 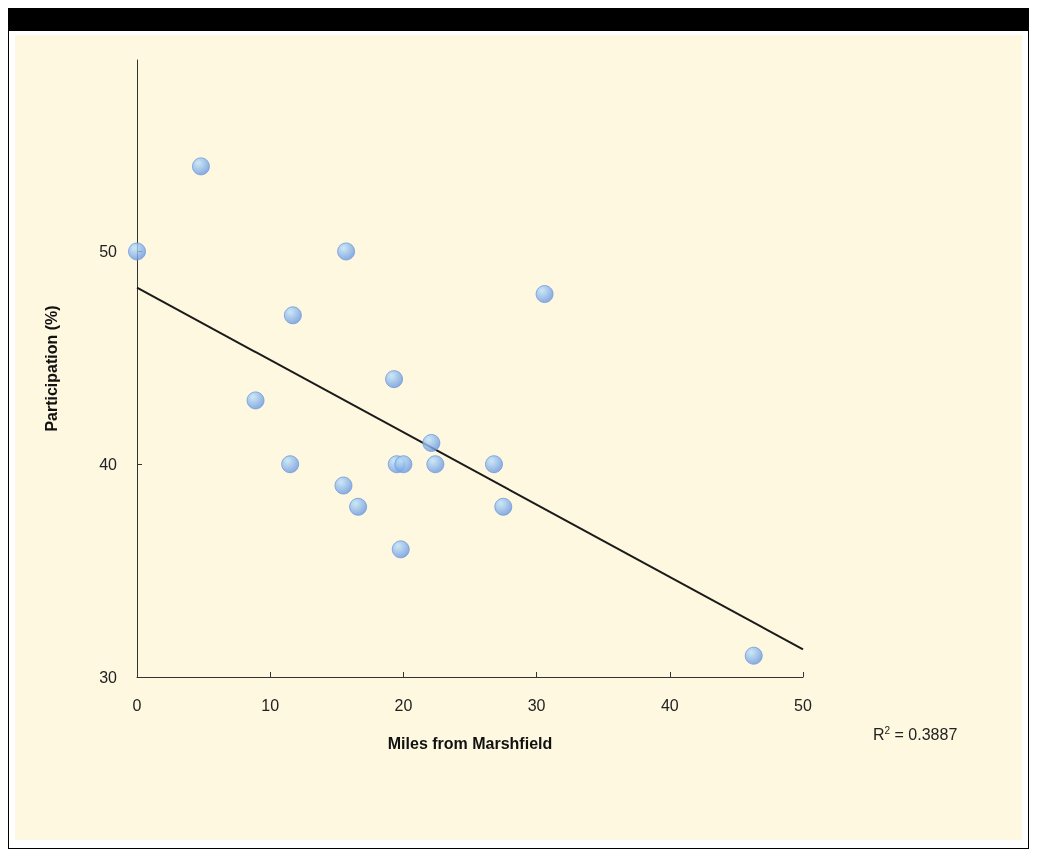 I want to click on x-tick-label: 10, so click(x=270, y=705).